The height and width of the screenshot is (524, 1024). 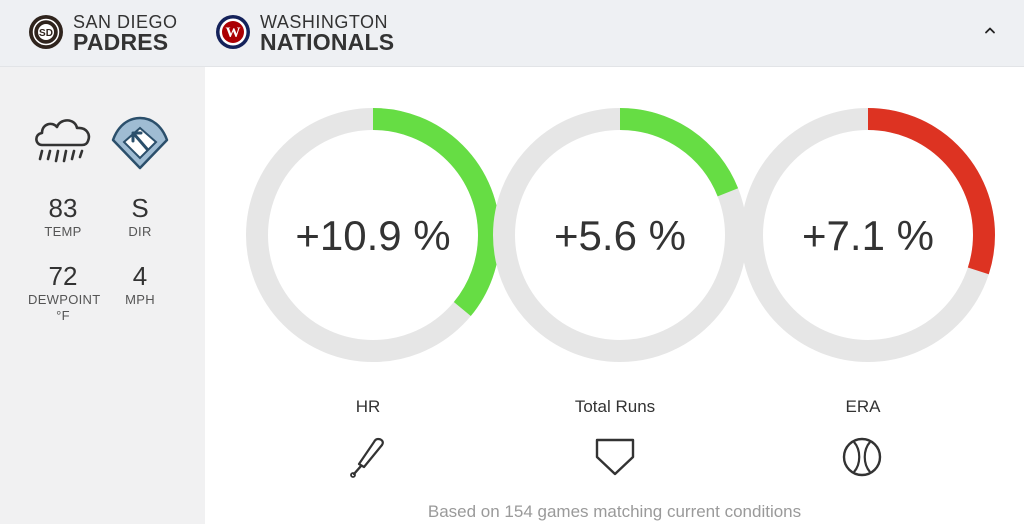 What do you see at coordinates (64, 307) in the screenshot?
I see `dewpoint-label: DEWPOINT °F` at bounding box center [64, 307].